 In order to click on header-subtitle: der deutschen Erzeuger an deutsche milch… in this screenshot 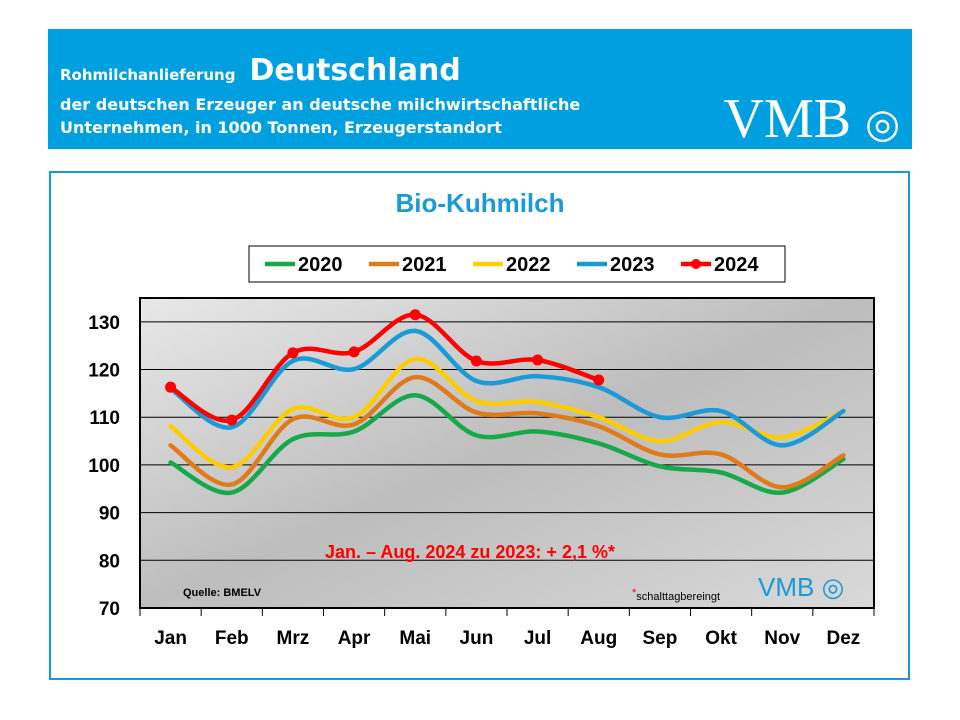, I will do `click(320, 116)`.